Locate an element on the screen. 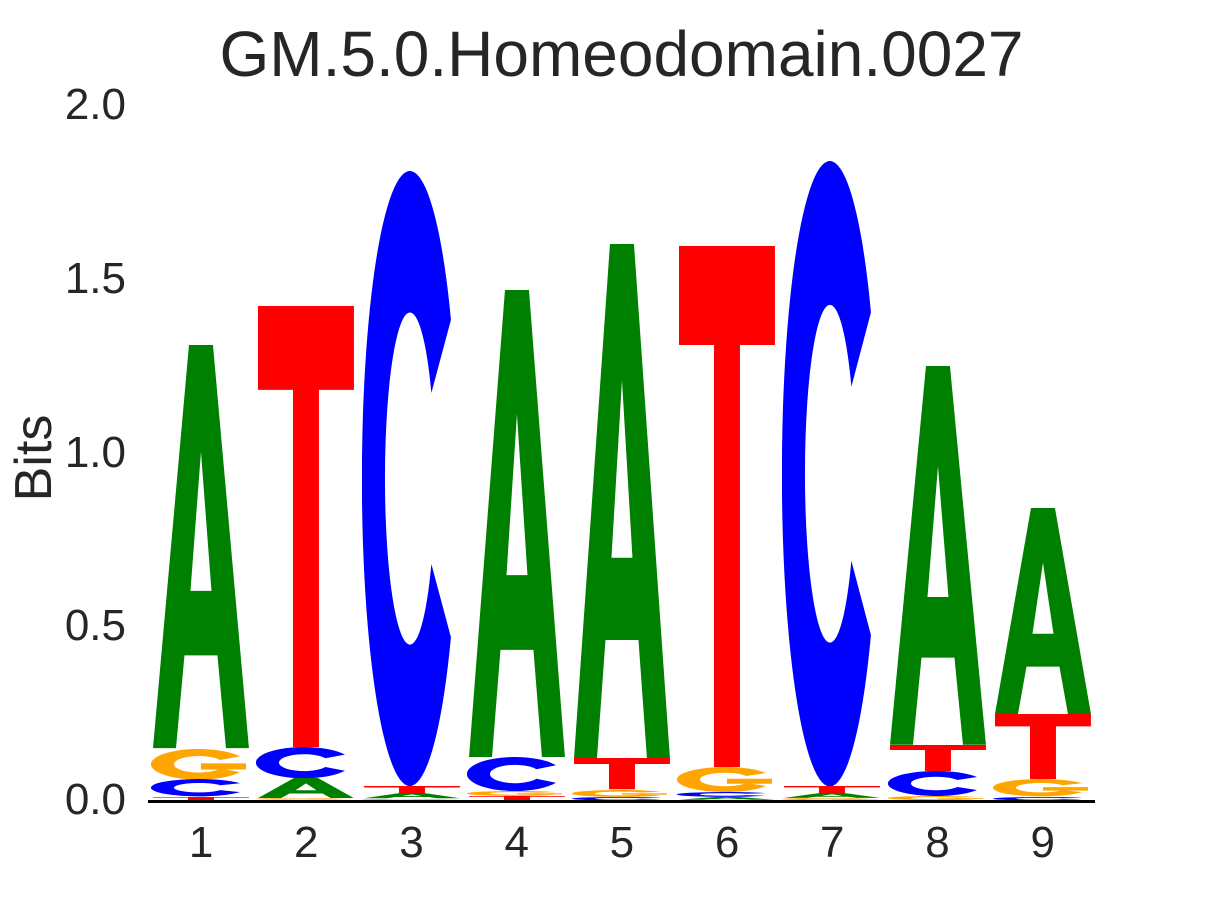 The image size is (1215, 900). x-tick-label: 8 is located at coordinates (937, 842).